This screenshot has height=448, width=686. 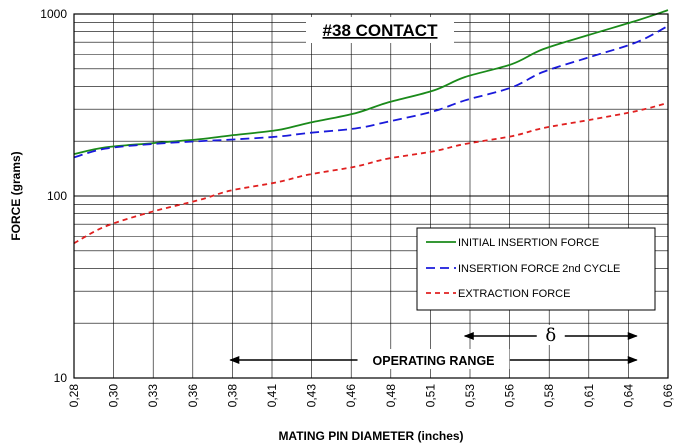 What do you see at coordinates (470, 396) in the screenshot?
I see `x-tick-label: 0,53` at bounding box center [470, 396].